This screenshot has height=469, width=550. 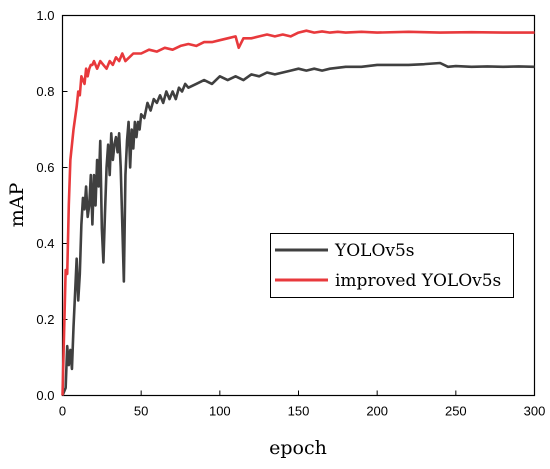 I want to click on y-tick-label: 0.6, so click(x=45, y=167).